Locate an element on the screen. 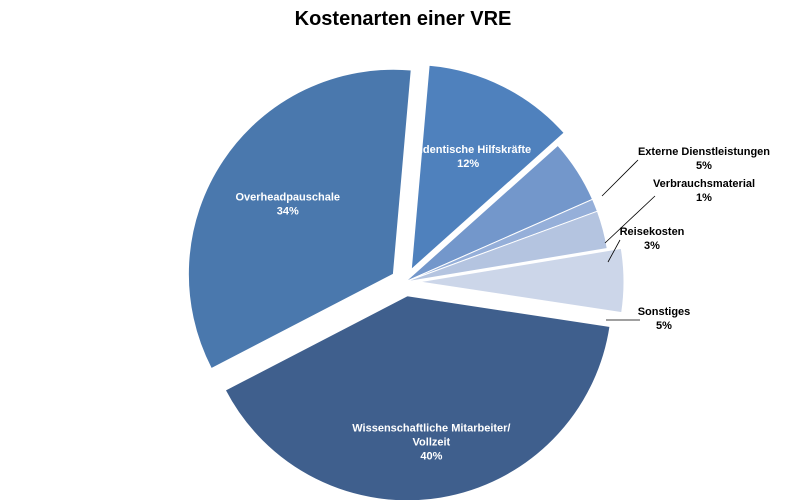 Image resolution: width=806 pixels, height=500 pixels. slice-label-externe-dienstleistungen: Externe Dienstleistungen 5% is located at coordinates (704, 159).